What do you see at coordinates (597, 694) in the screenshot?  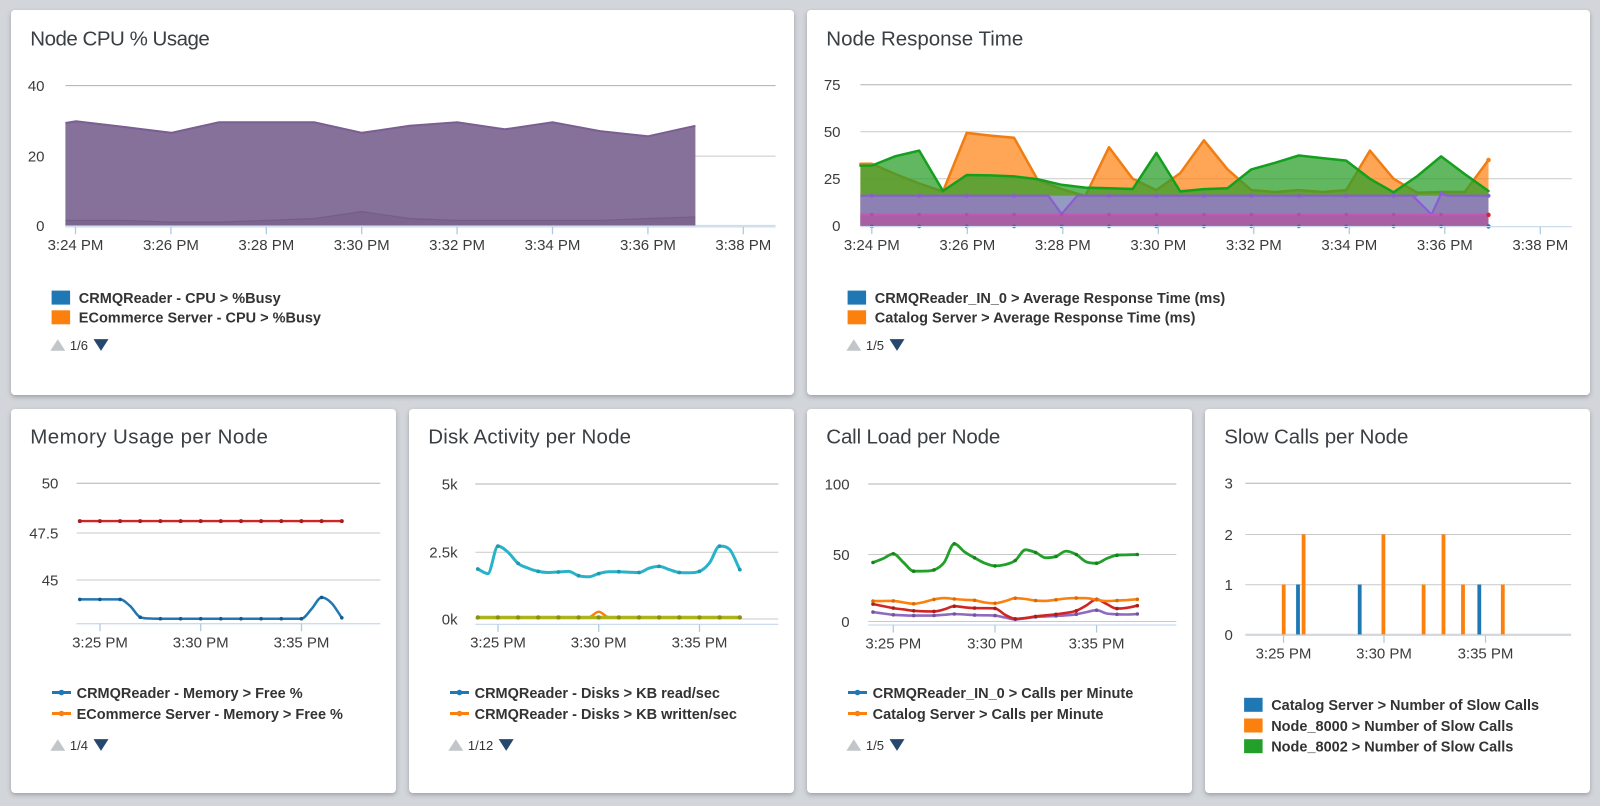 I see `svg-text:CRMQReader - Disks > KB read/s: CRMQReader - Disks > KB read/sec` at bounding box center [597, 694].